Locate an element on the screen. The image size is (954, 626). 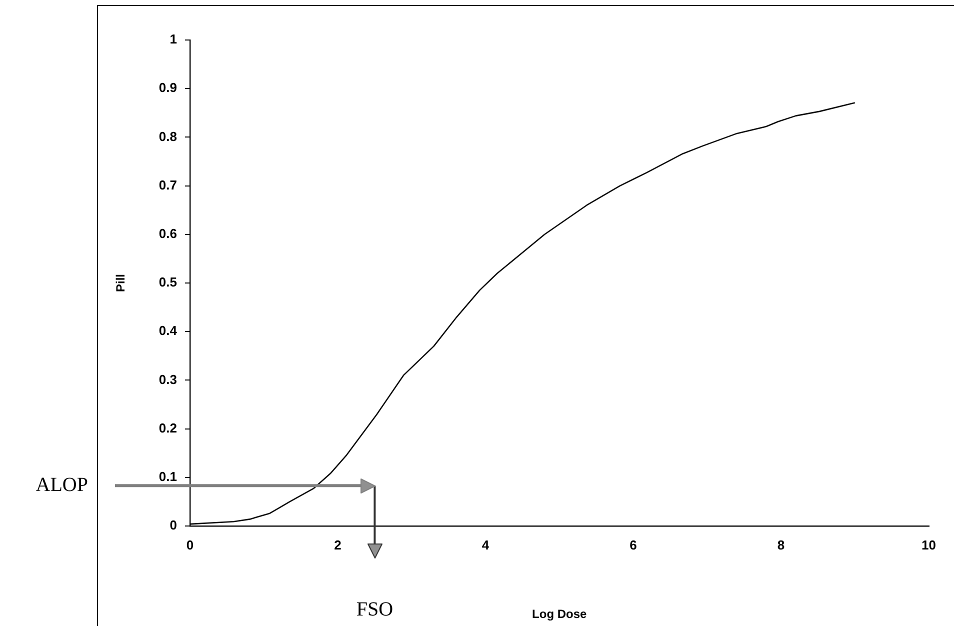
y-tick-label: 0.3 is located at coordinates (167, 379).